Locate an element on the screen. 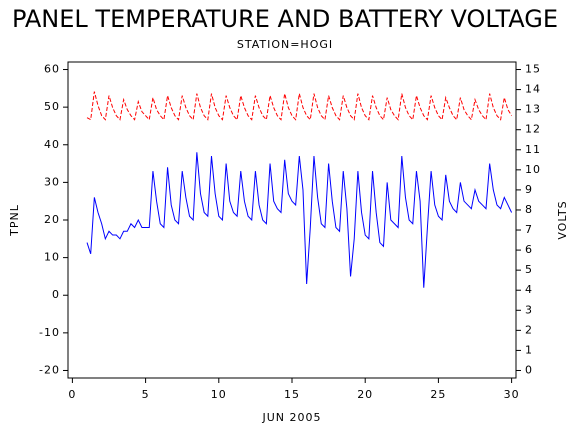  y2-tick-label: 9 is located at coordinates (529, 189).